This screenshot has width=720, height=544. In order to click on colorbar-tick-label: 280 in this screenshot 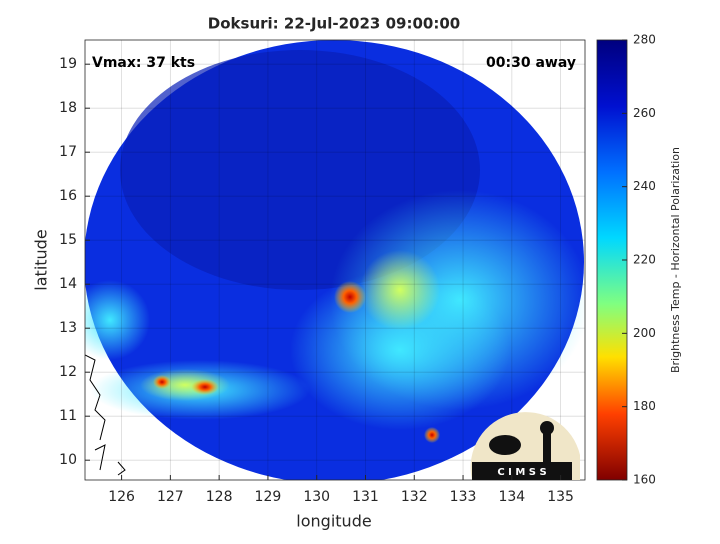, I will do `click(644, 40)`.